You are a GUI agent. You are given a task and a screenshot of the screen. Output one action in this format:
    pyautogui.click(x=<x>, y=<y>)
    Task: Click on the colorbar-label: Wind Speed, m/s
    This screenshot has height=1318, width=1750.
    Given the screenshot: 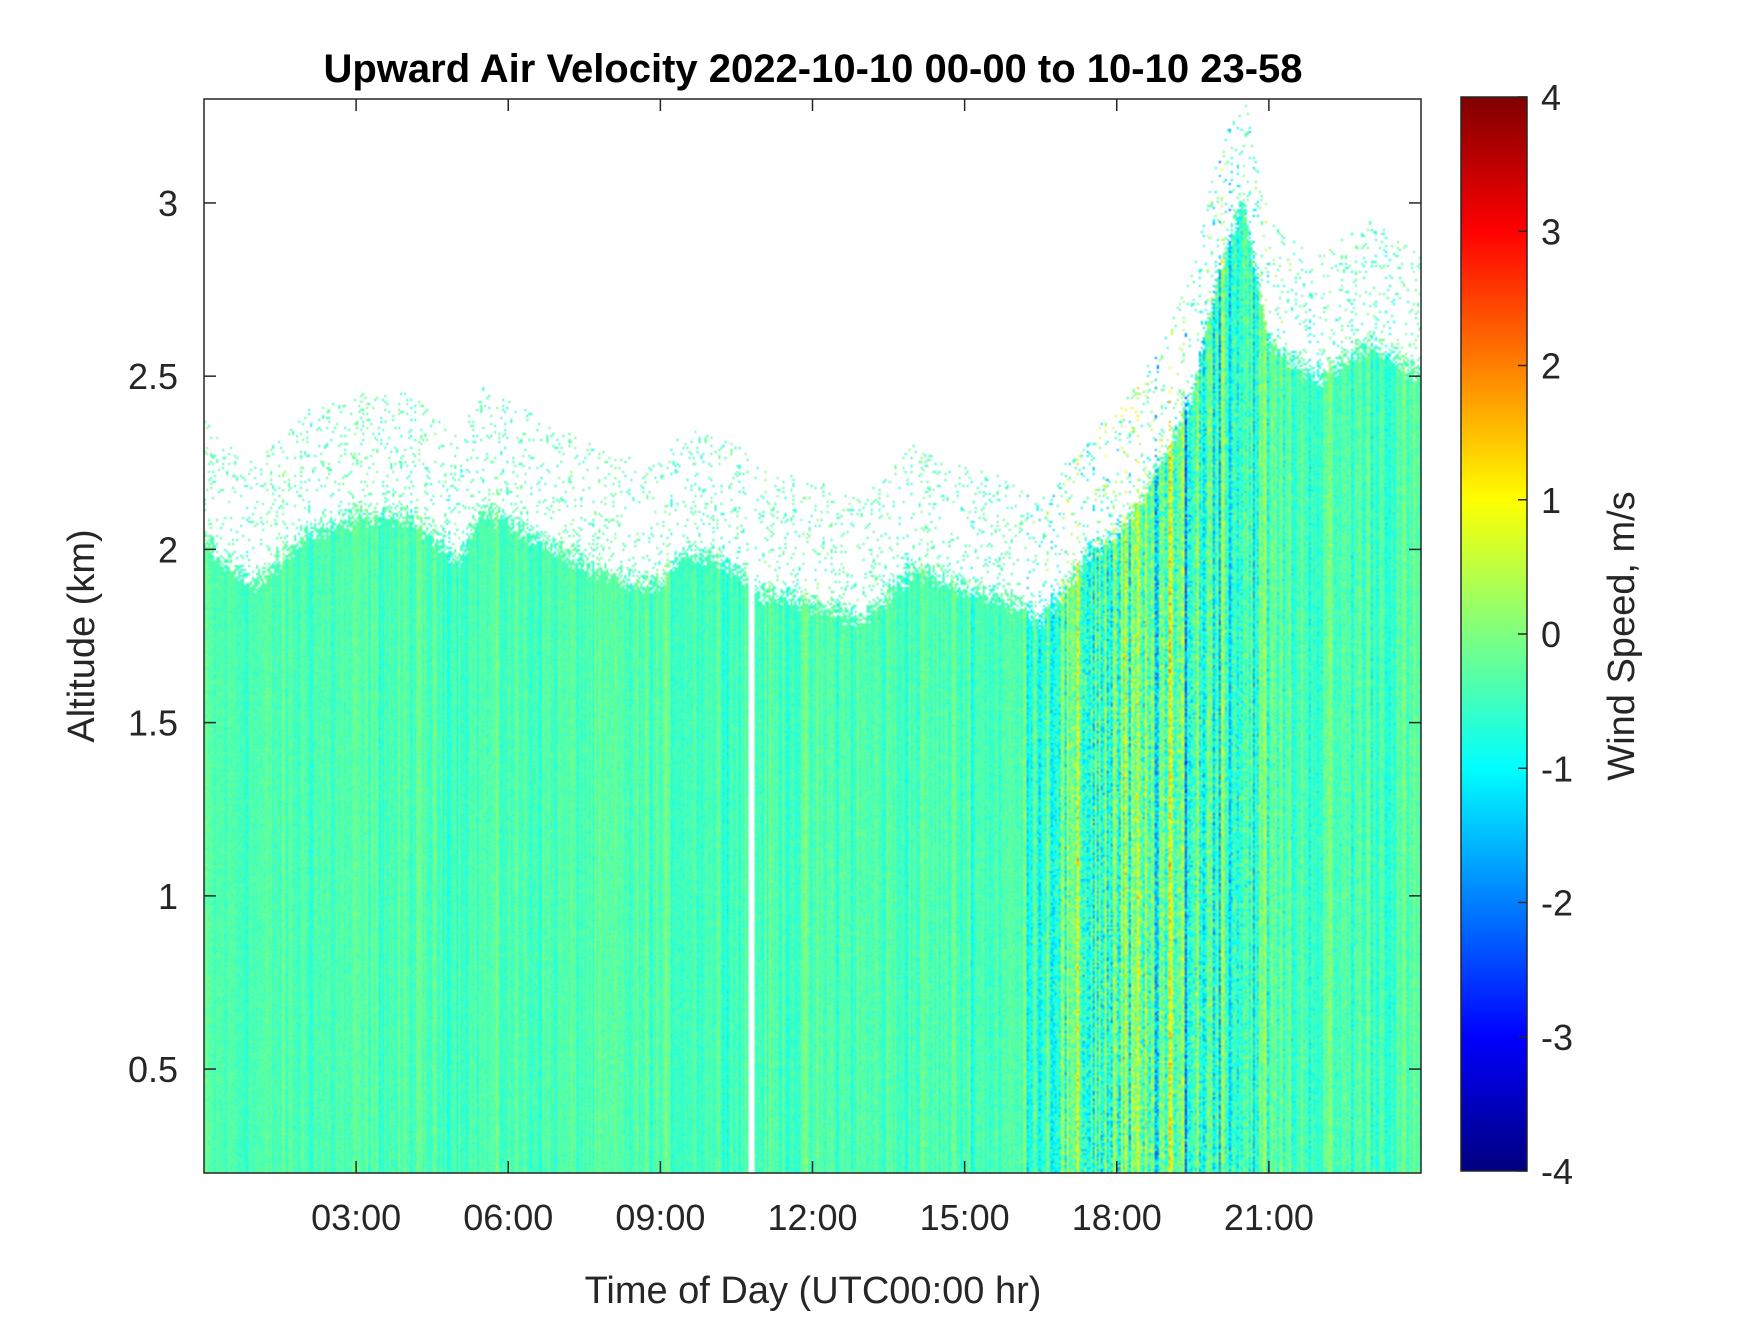 What is the action you would take?
    pyautogui.click(x=1622, y=635)
    